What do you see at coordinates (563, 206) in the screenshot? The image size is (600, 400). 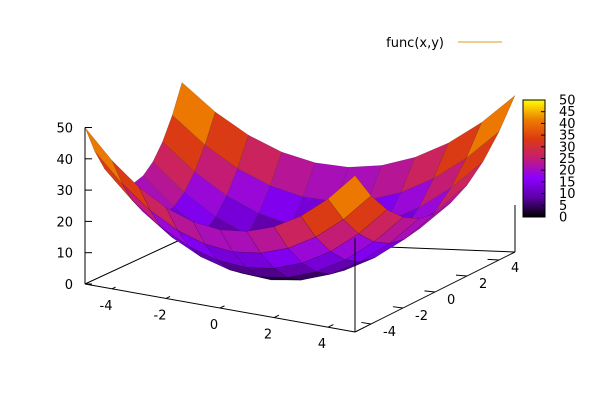 I see `colorbox-tick-label-1: 5` at bounding box center [563, 206].